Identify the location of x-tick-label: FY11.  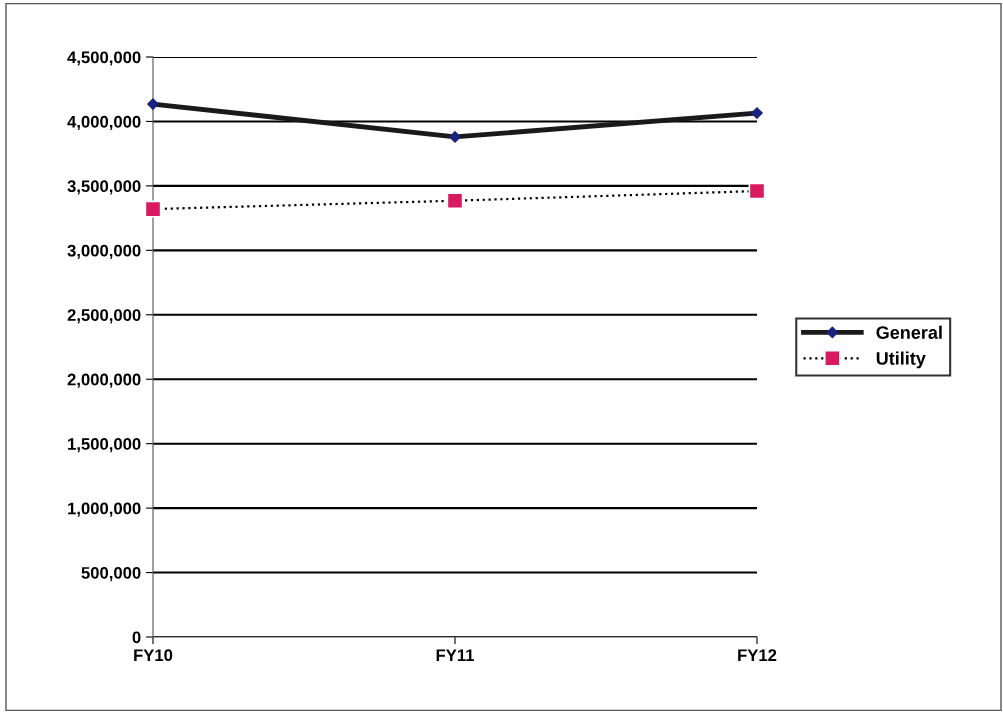
(455, 655).